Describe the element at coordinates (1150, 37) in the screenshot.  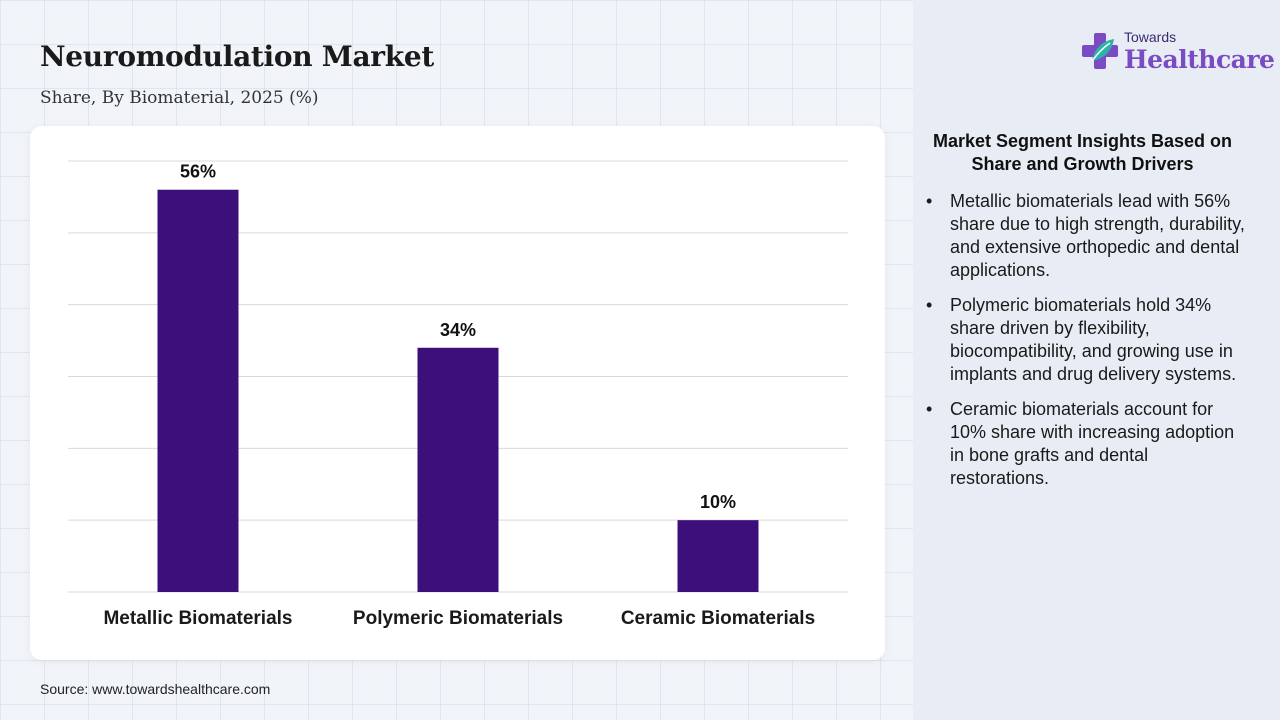
I see `logo-wordmark-top: Towards` at that location.